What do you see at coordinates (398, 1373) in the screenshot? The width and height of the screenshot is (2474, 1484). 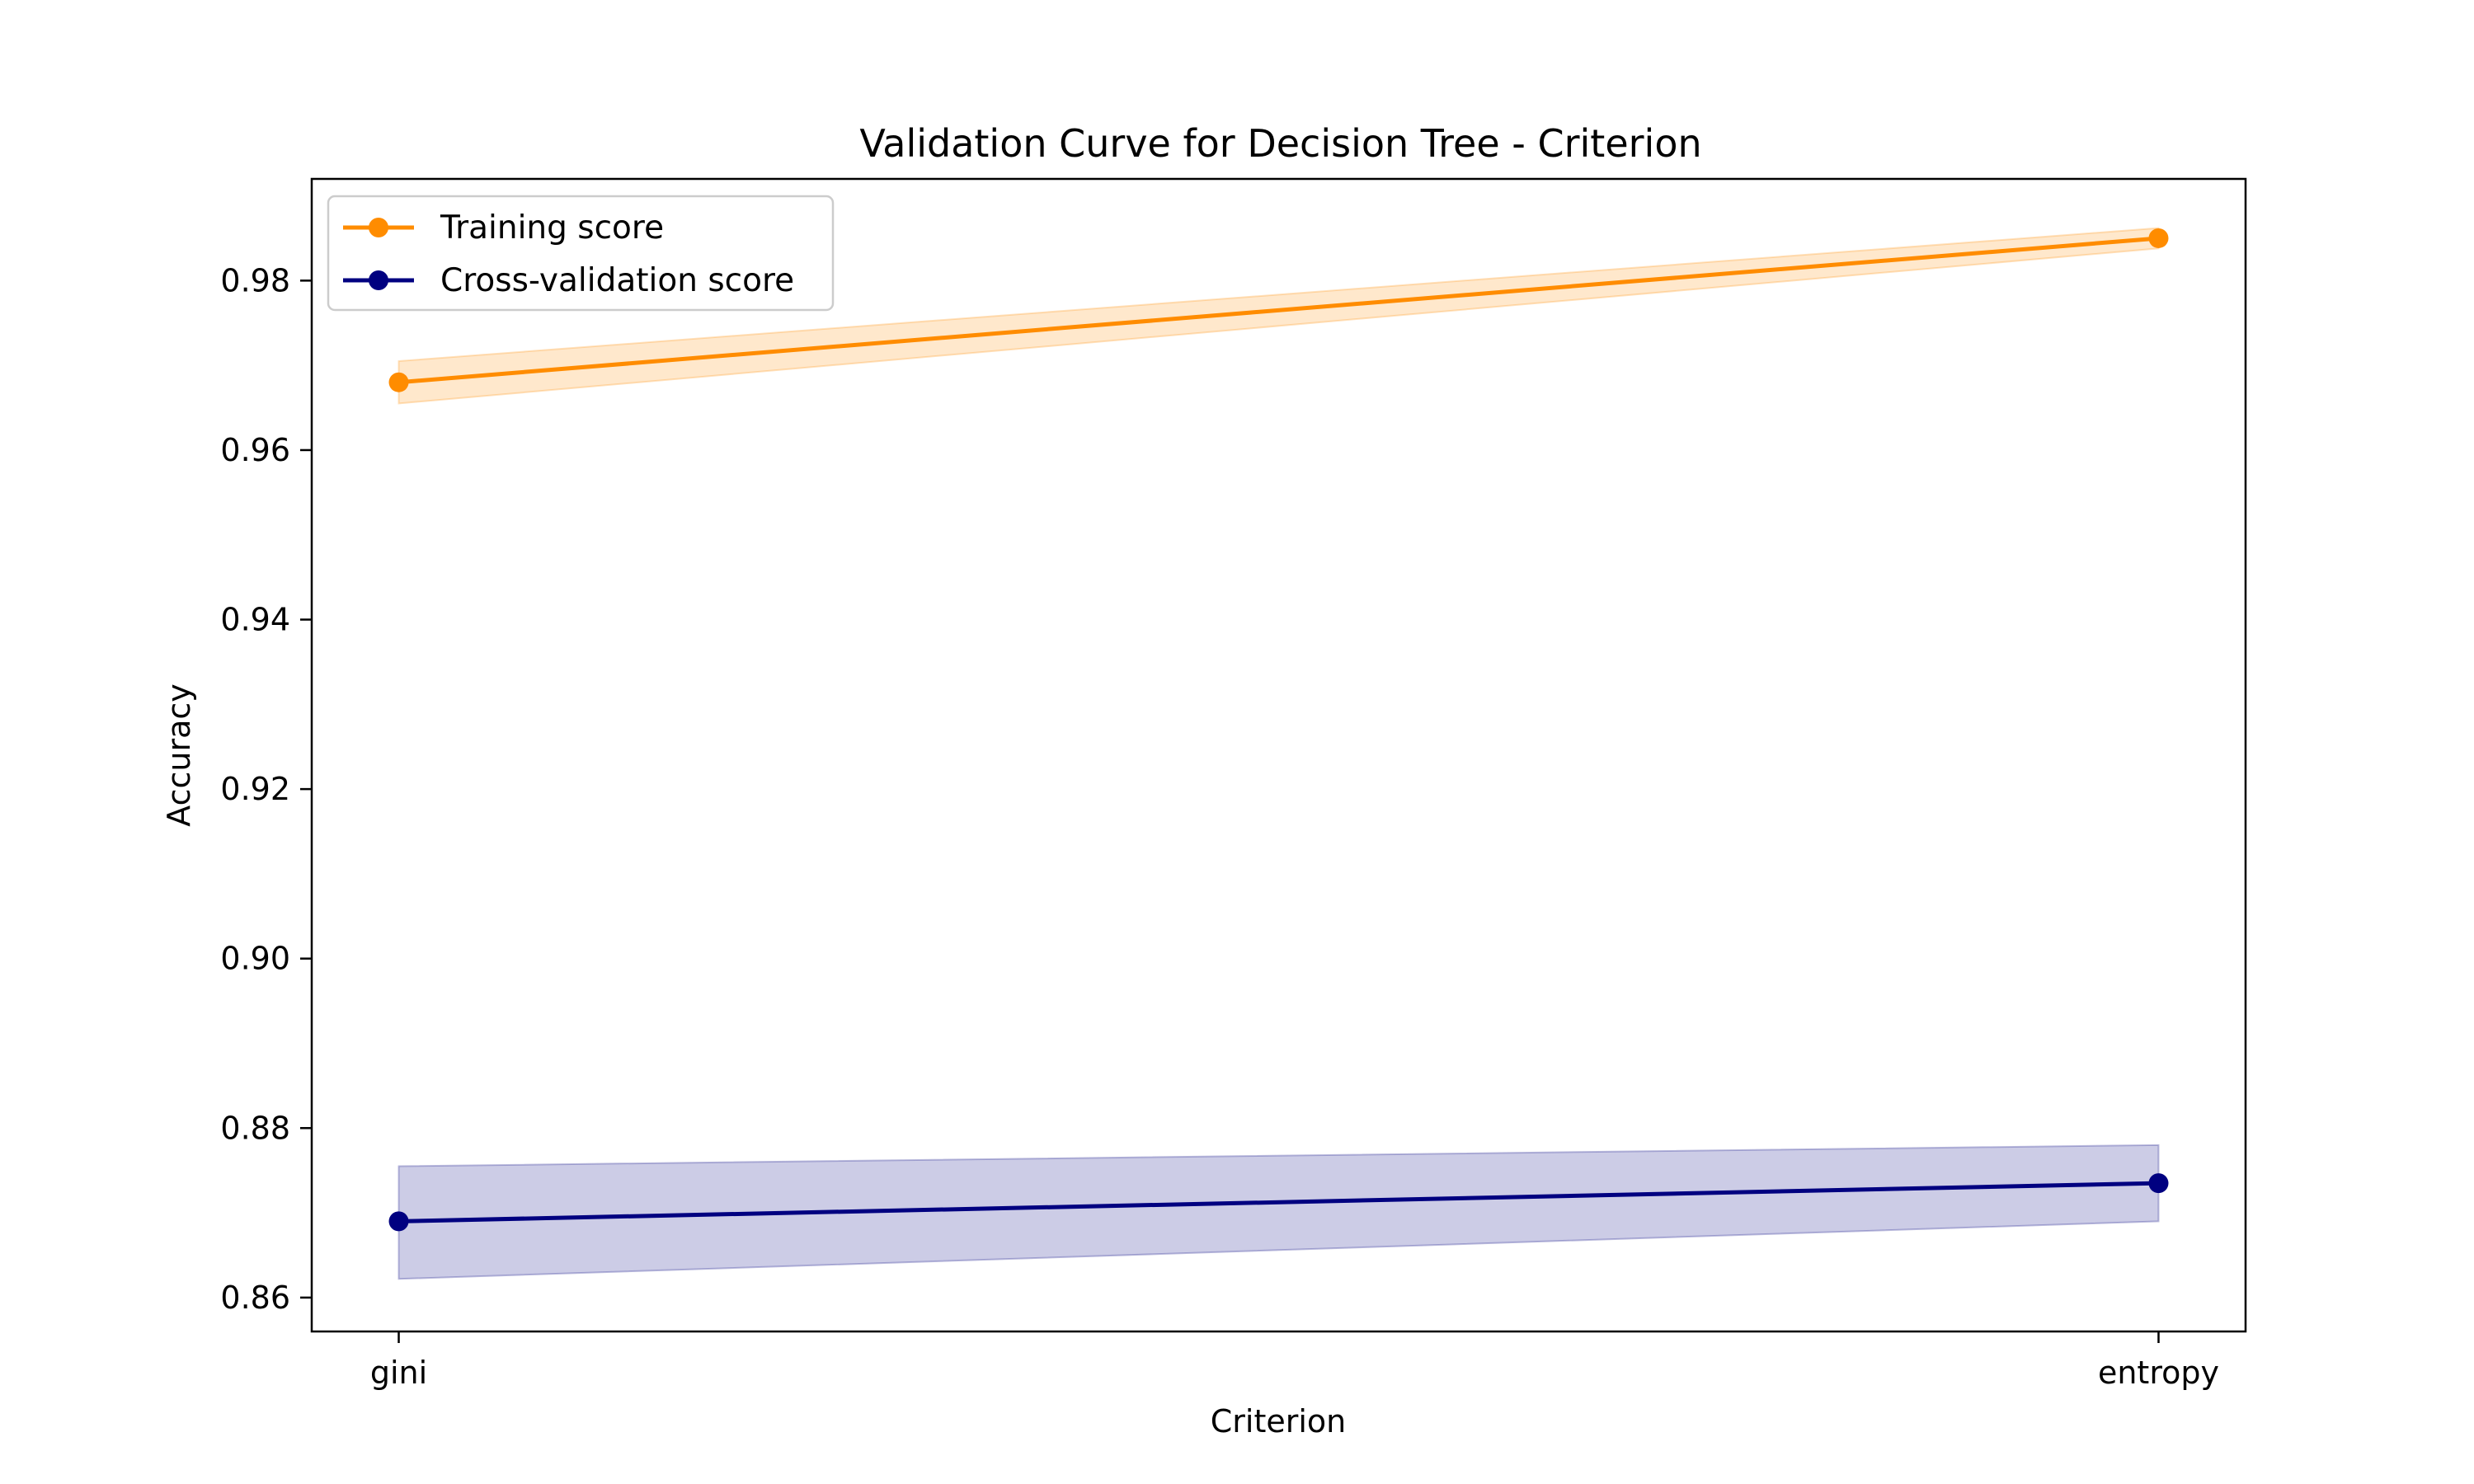 I see `x-tick-label: gini` at bounding box center [398, 1373].